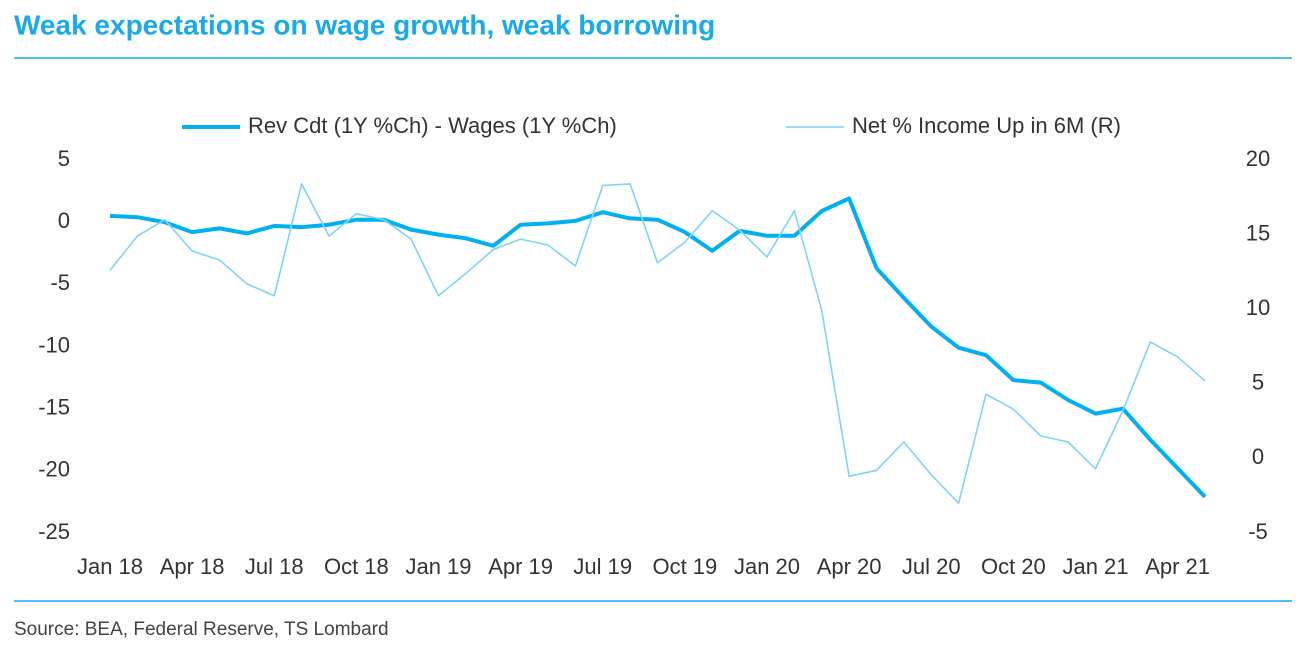 The image size is (1304, 652). I want to click on y-tick-label: 0, so click(64, 220).